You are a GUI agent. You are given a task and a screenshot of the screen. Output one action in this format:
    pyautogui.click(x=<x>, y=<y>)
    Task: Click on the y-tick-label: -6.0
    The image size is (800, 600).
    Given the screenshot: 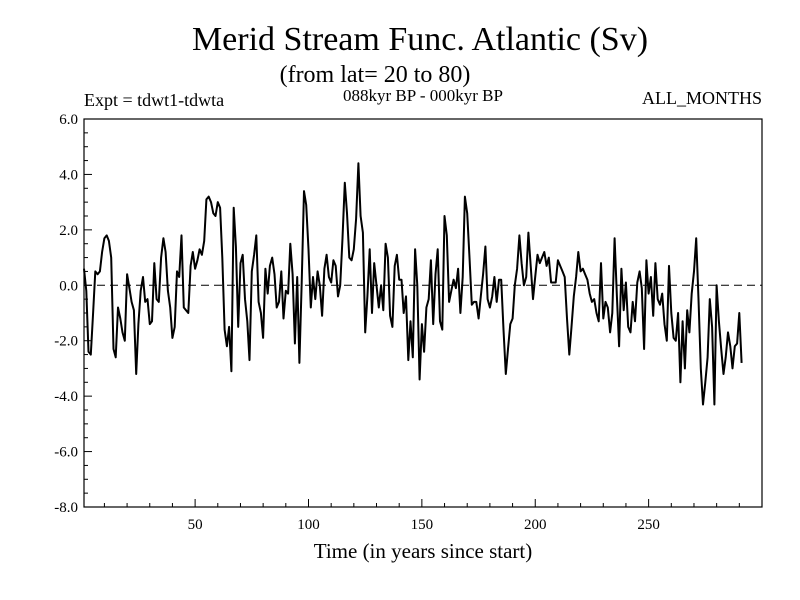 What is the action you would take?
    pyautogui.click(x=66, y=453)
    